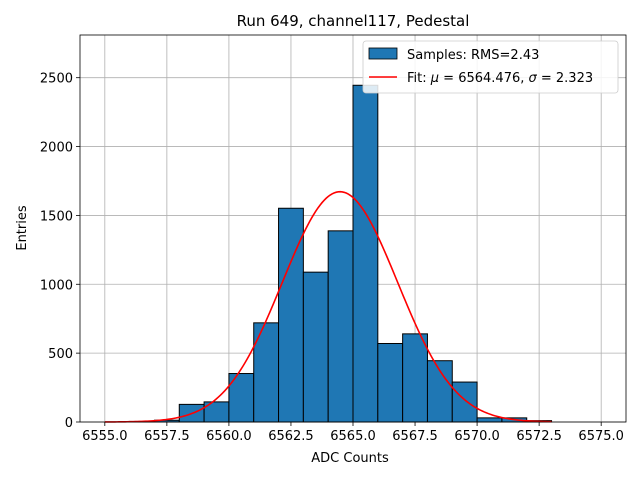 The width and height of the screenshot is (640, 480). Describe the element at coordinates (473, 55) in the screenshot. I see `legend-samples-label: Samples: RMS=2.43` at that location.